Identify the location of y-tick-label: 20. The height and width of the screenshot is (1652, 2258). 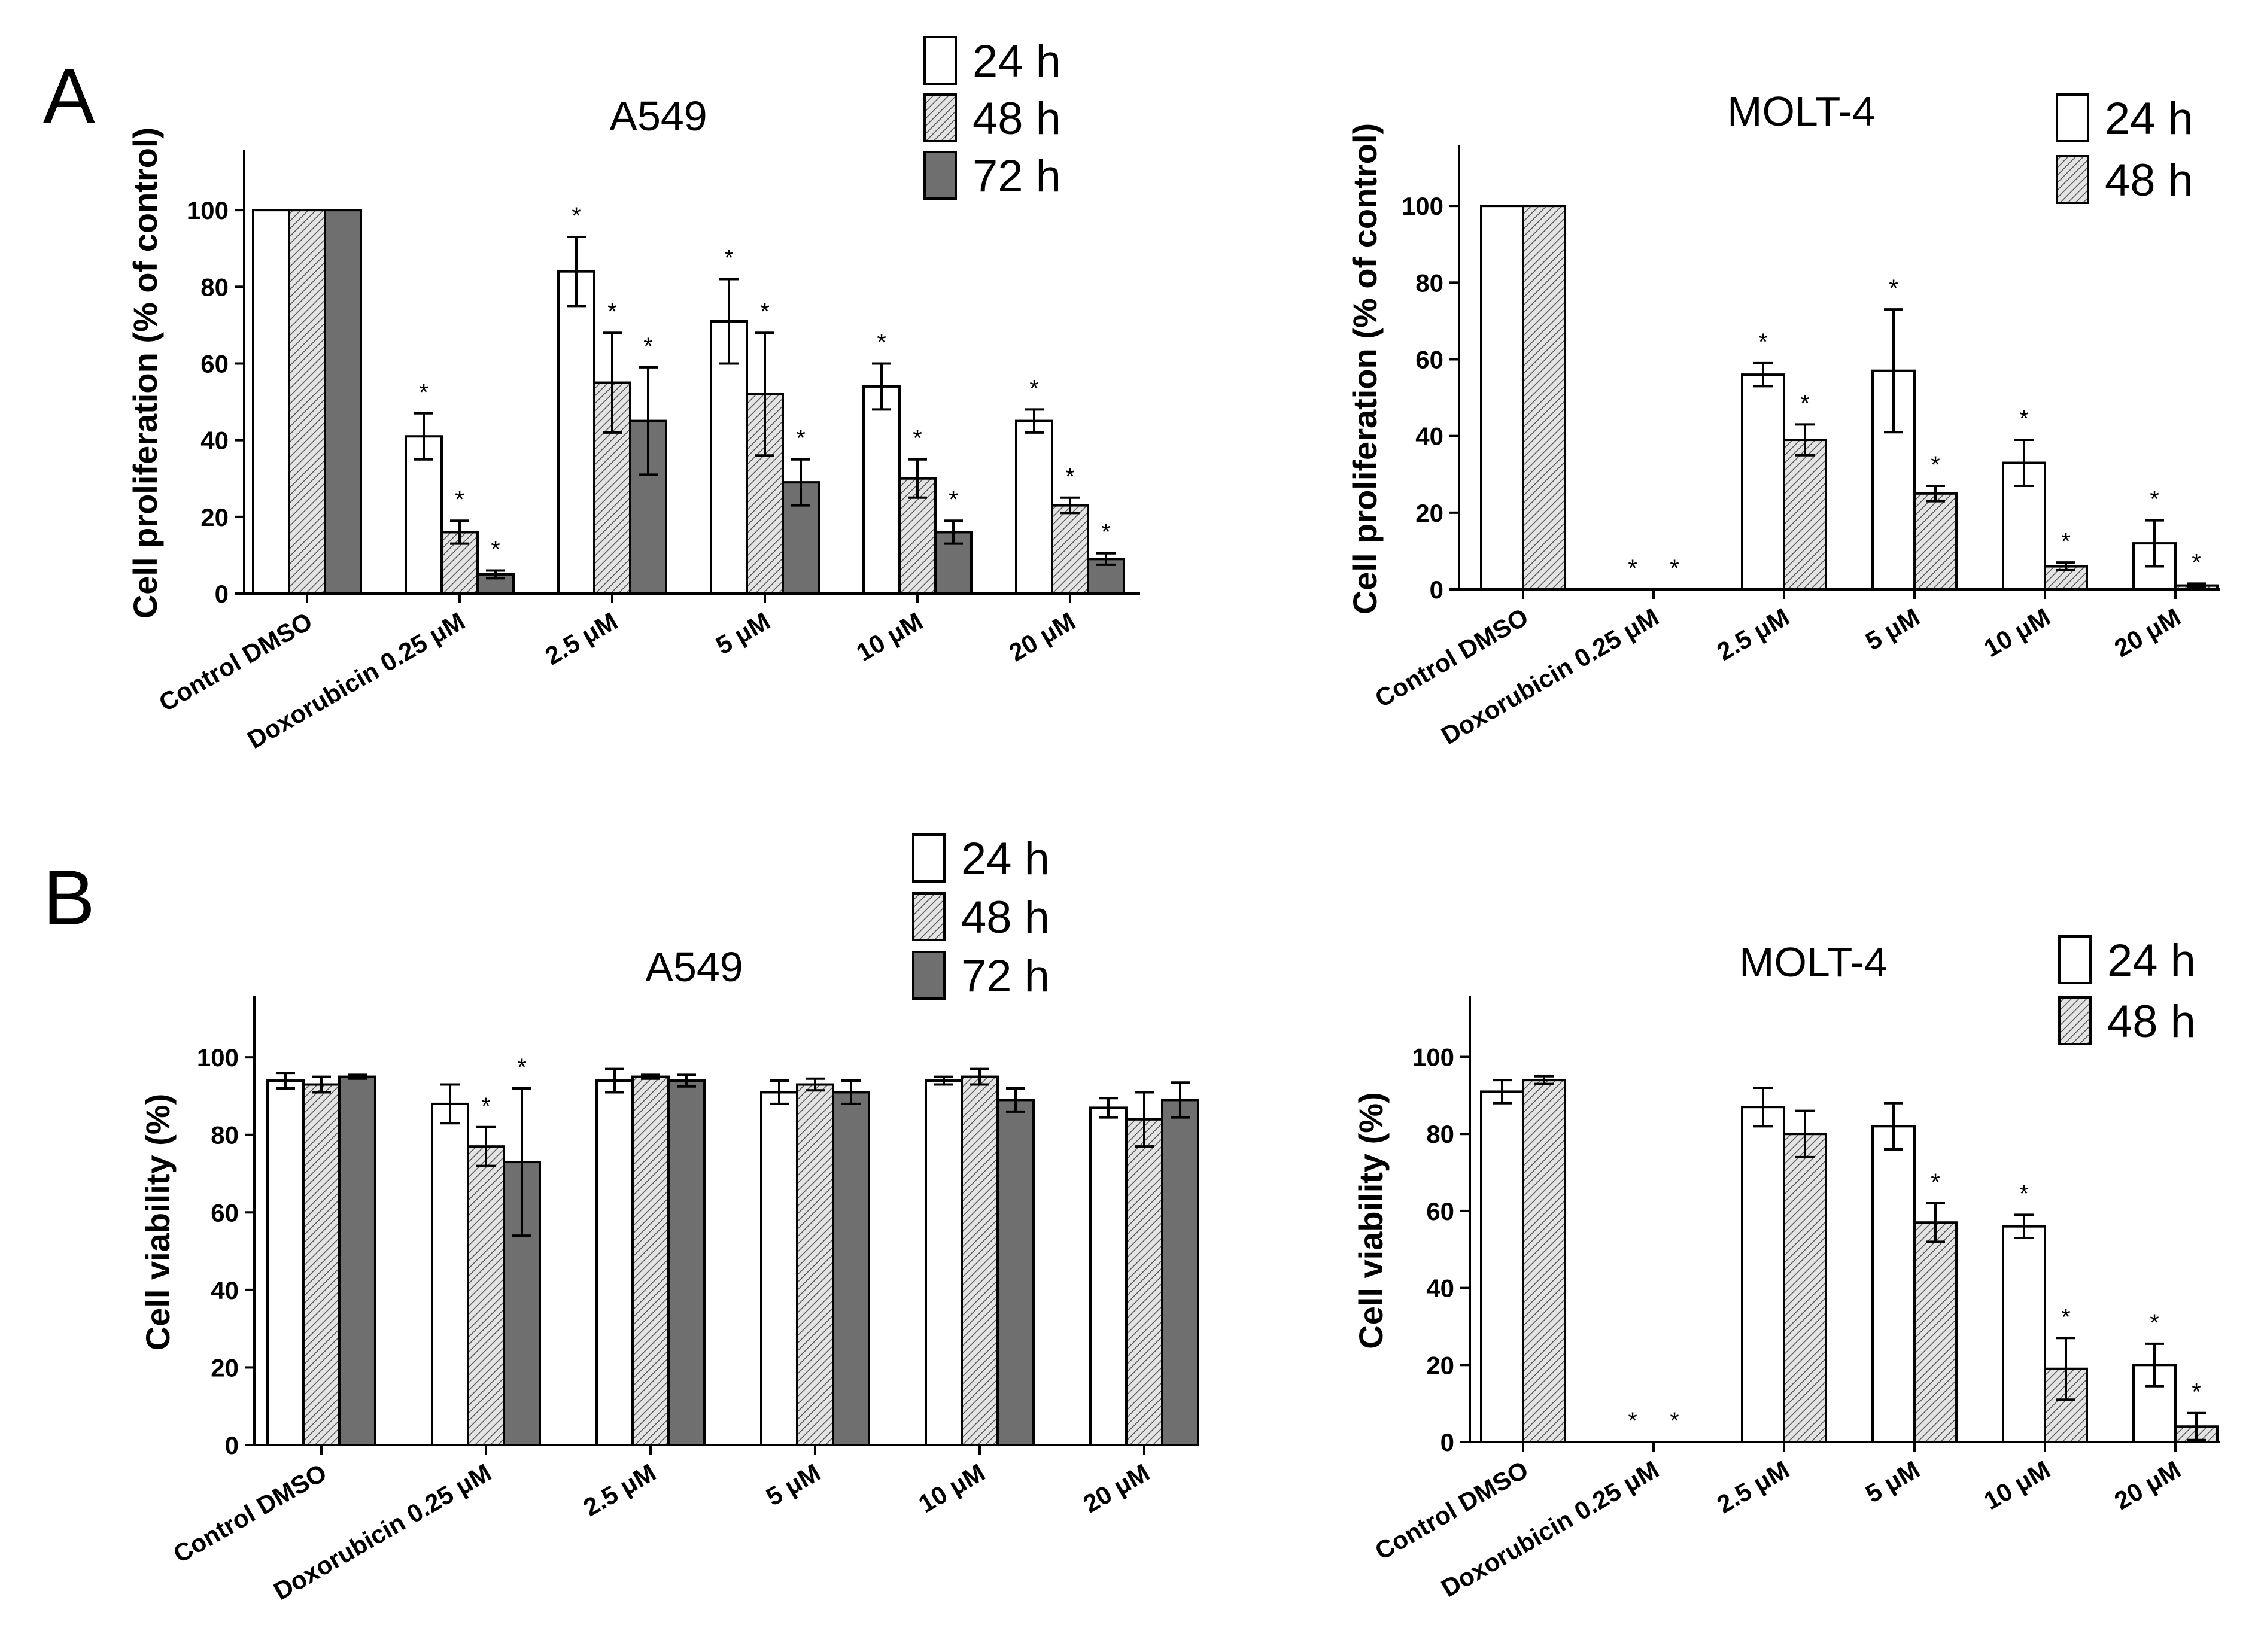
(1440, 1365).